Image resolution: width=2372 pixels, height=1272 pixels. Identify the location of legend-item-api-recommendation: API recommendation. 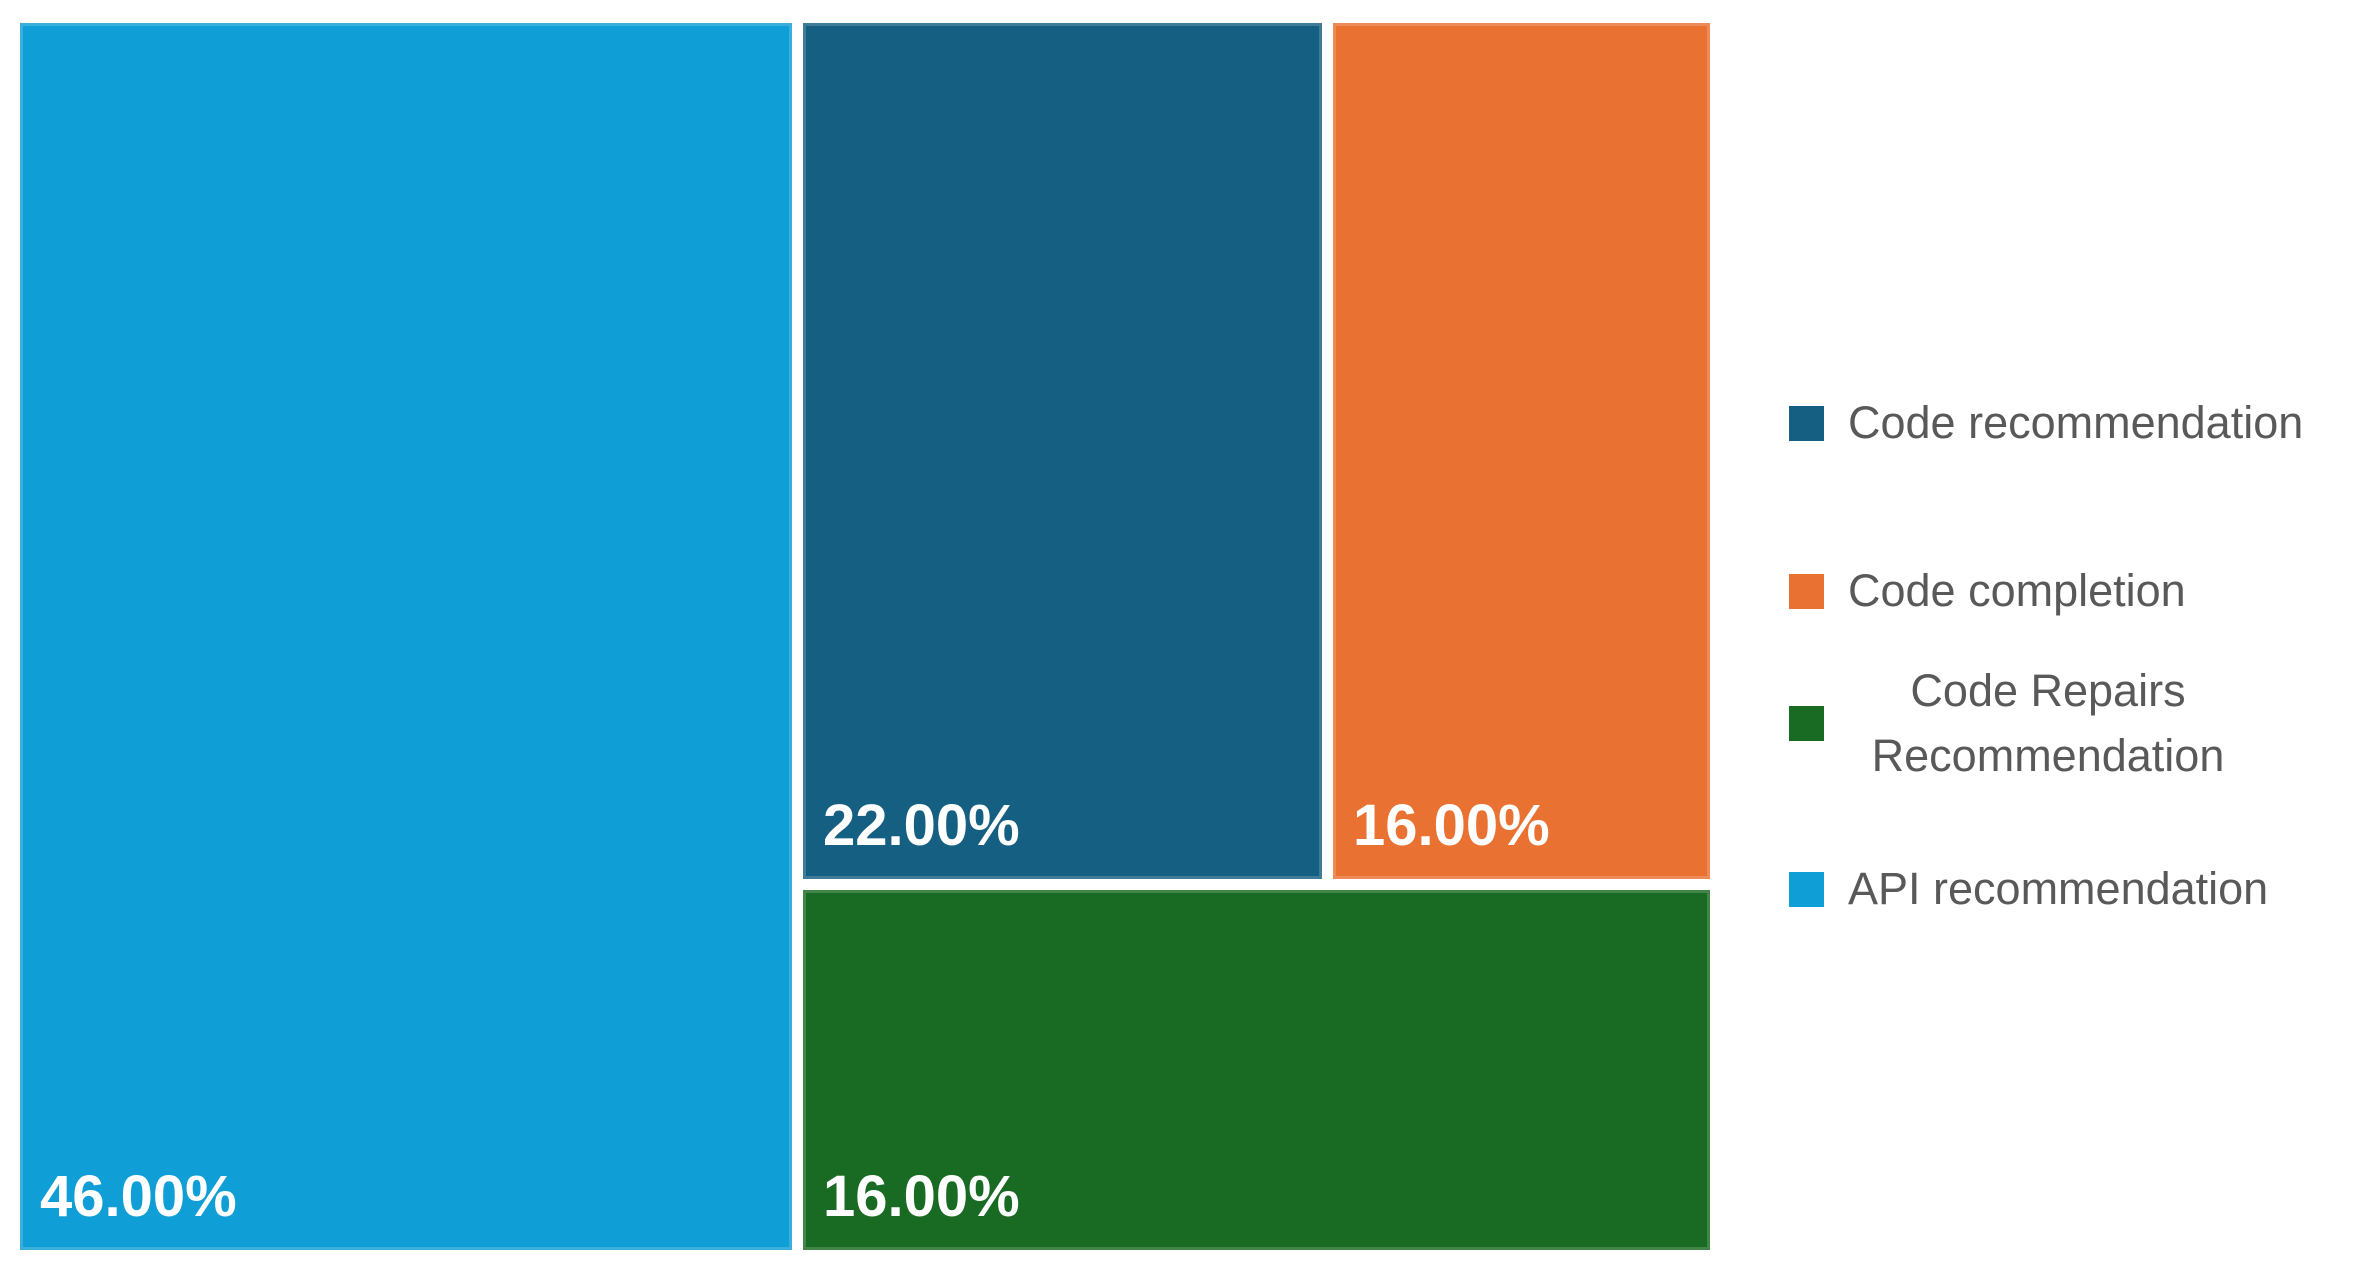
(2028, 889).